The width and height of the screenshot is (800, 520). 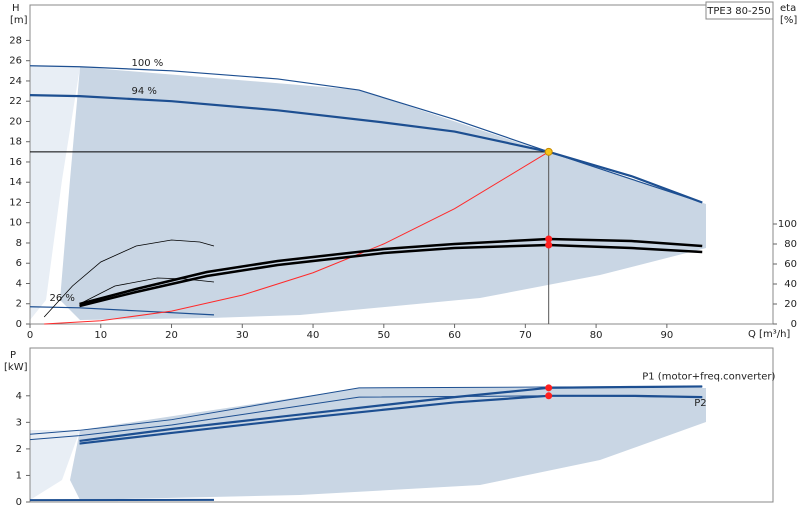 I want to click on power-area-light, so click(x=55, y=465).